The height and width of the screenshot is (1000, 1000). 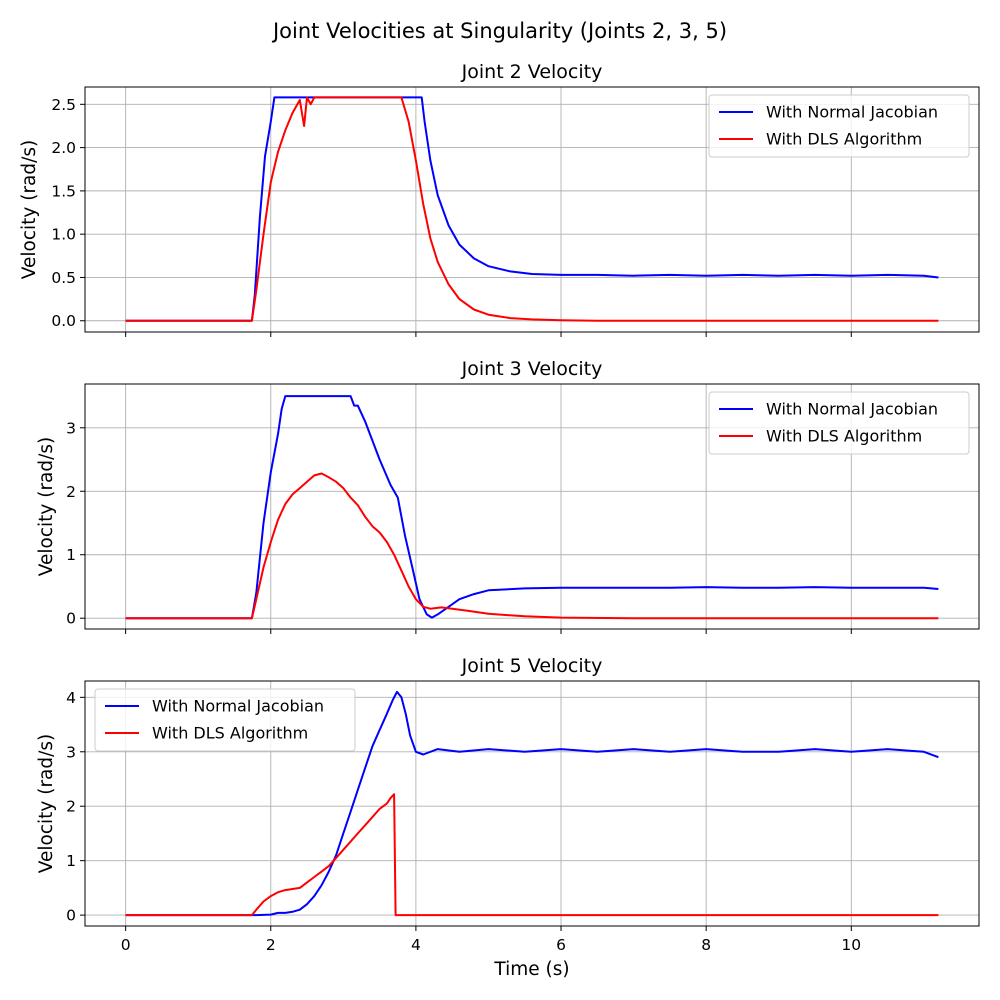 What do you see at coordinates (63, 105) in the screenshot?
I see `y-tick-label: 2.5` at bounding box center [63, 105].